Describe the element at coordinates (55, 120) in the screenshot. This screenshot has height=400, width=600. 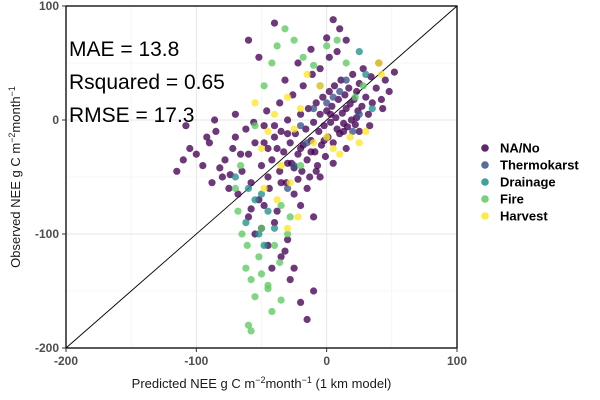
I see `y-tick-label: 0` at that location.